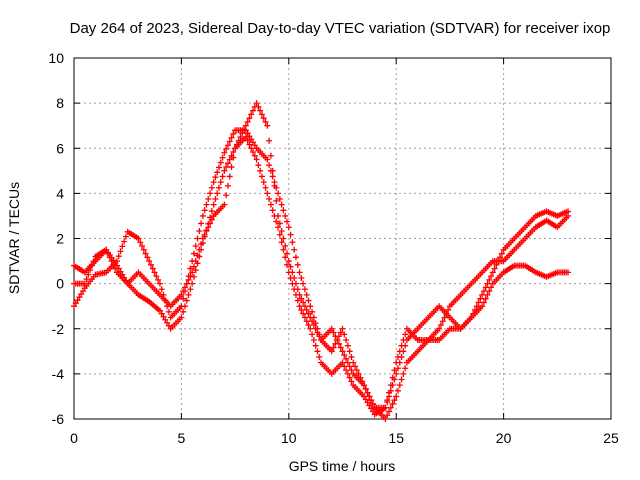  What do you see at coordinates (74, 438) in the screenshot?
I see `x-tick-label: 0` at bounding box center [74, 438].